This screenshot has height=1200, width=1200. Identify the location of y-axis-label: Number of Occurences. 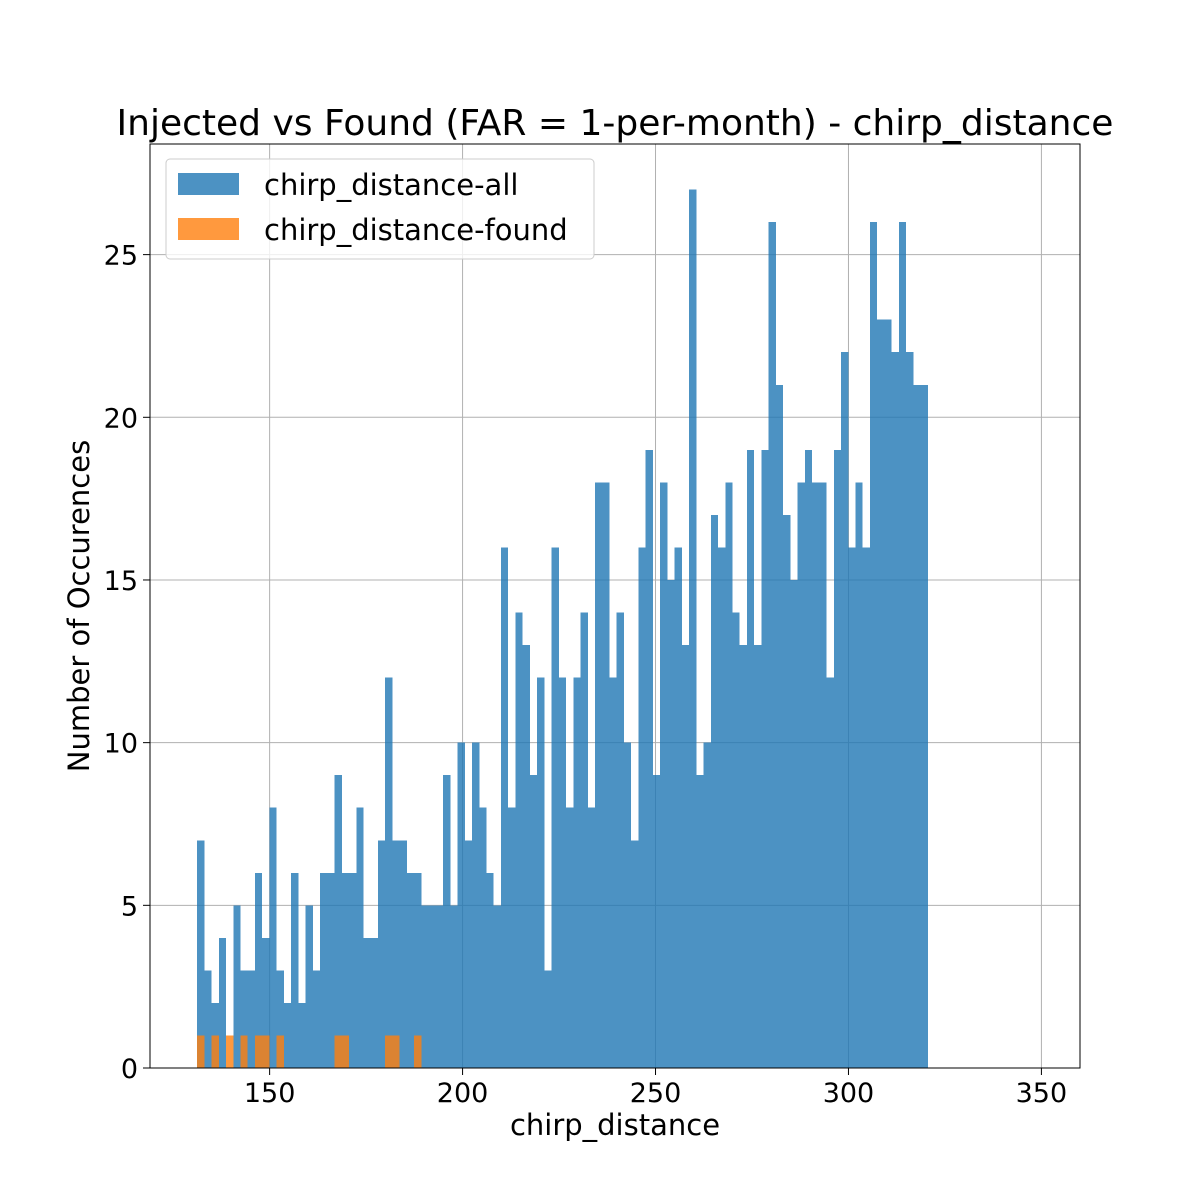
(79, 606).